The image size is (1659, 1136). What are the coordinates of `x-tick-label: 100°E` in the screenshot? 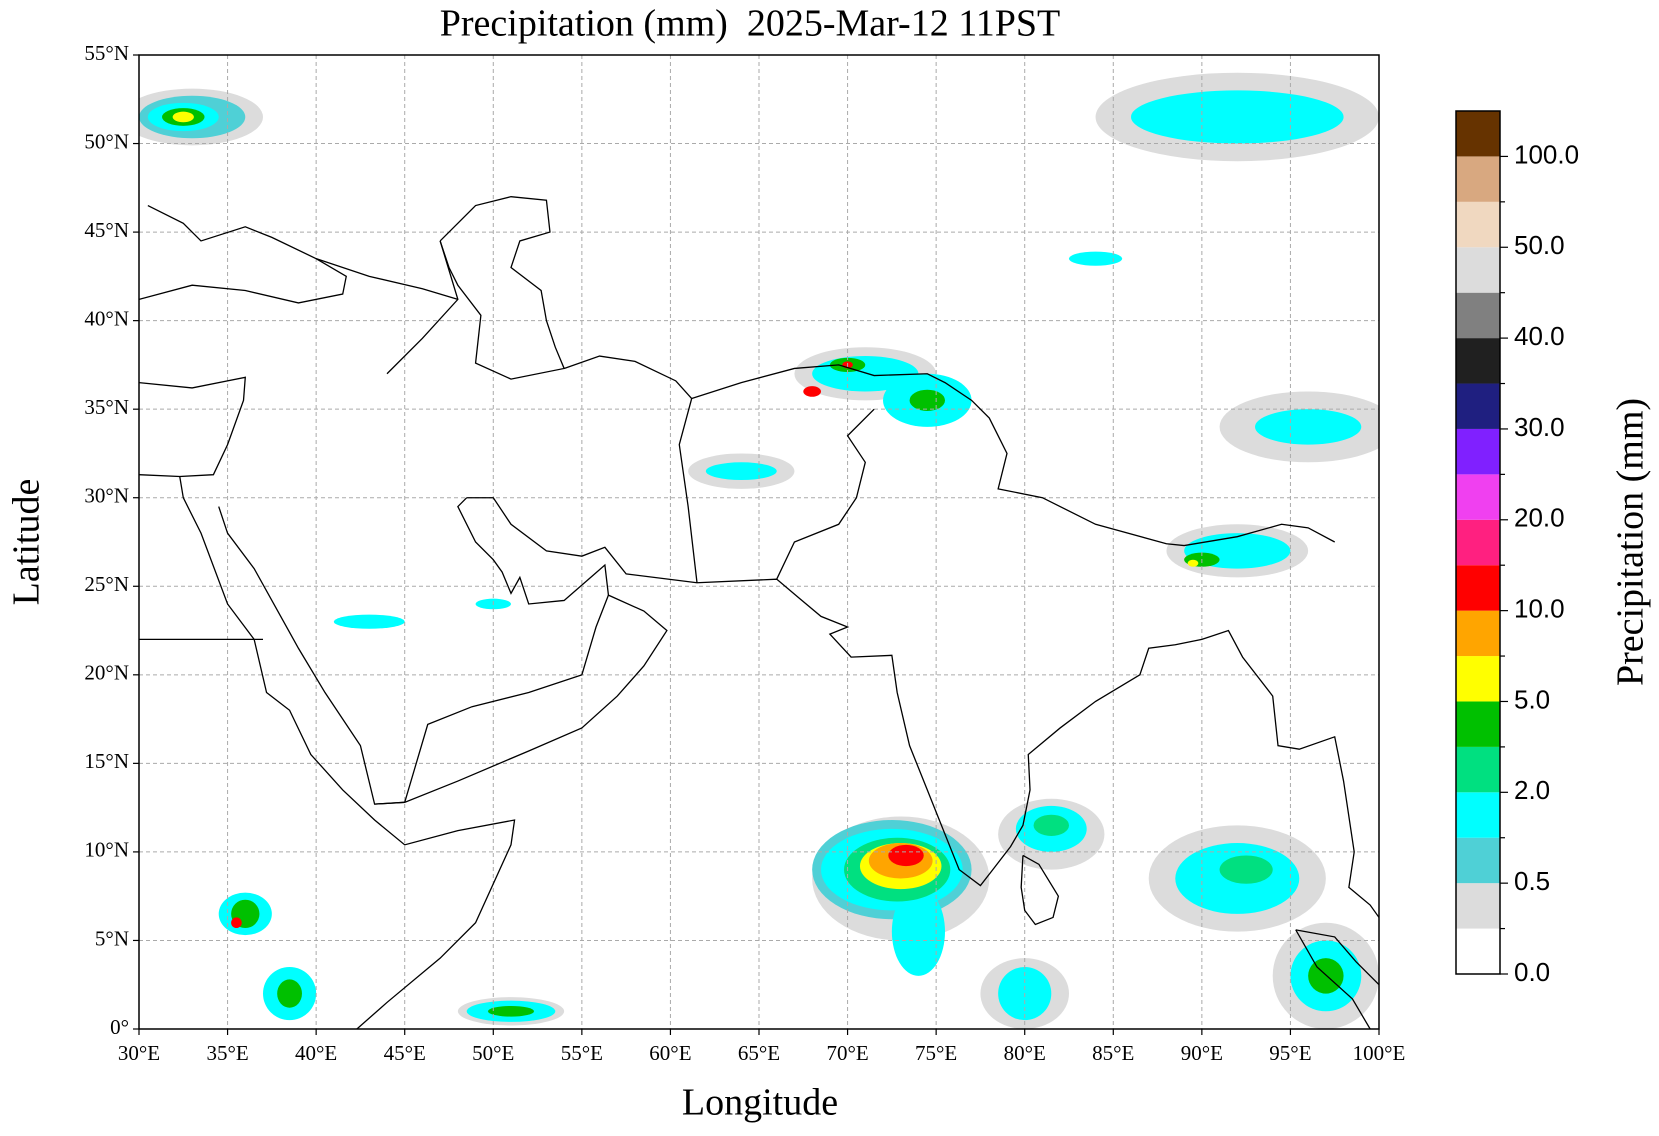 It's located at (1379, 1053).